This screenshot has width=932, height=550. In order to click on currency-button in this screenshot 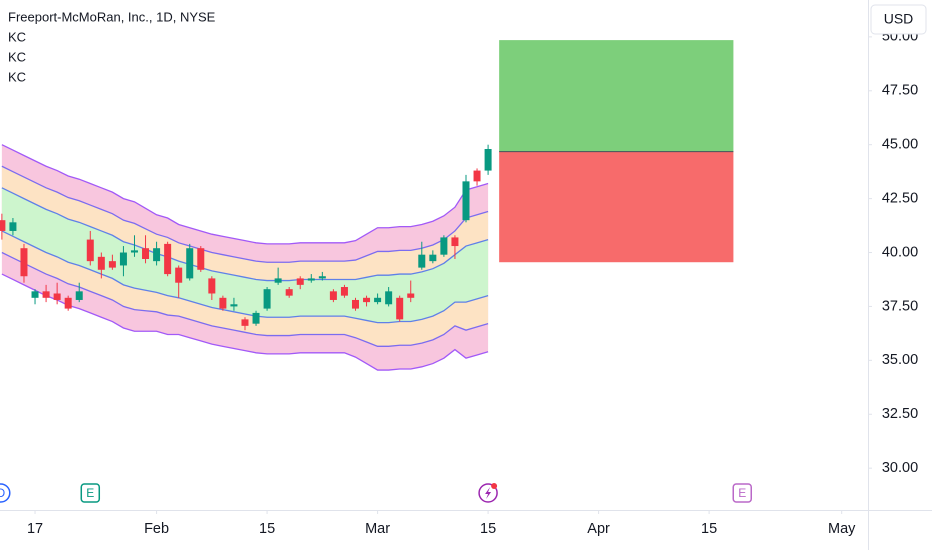, I will do `click(898, 19)`.